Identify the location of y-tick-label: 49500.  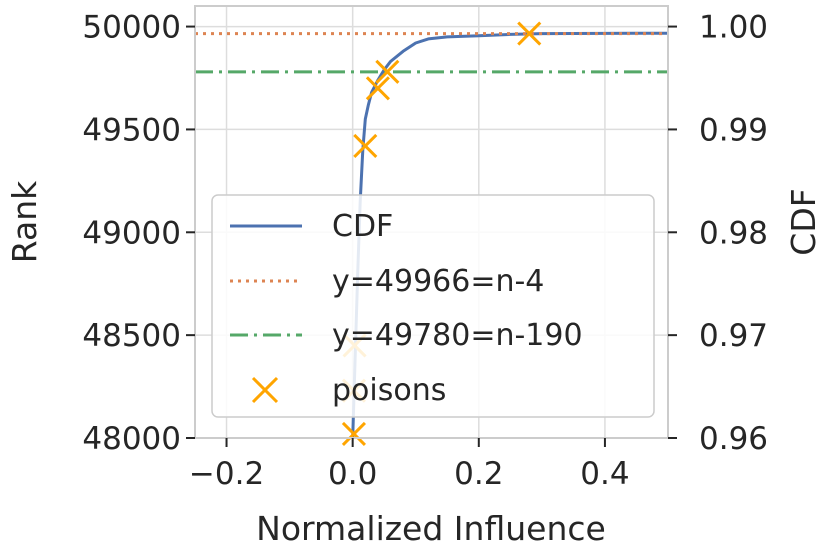
(131, 130).